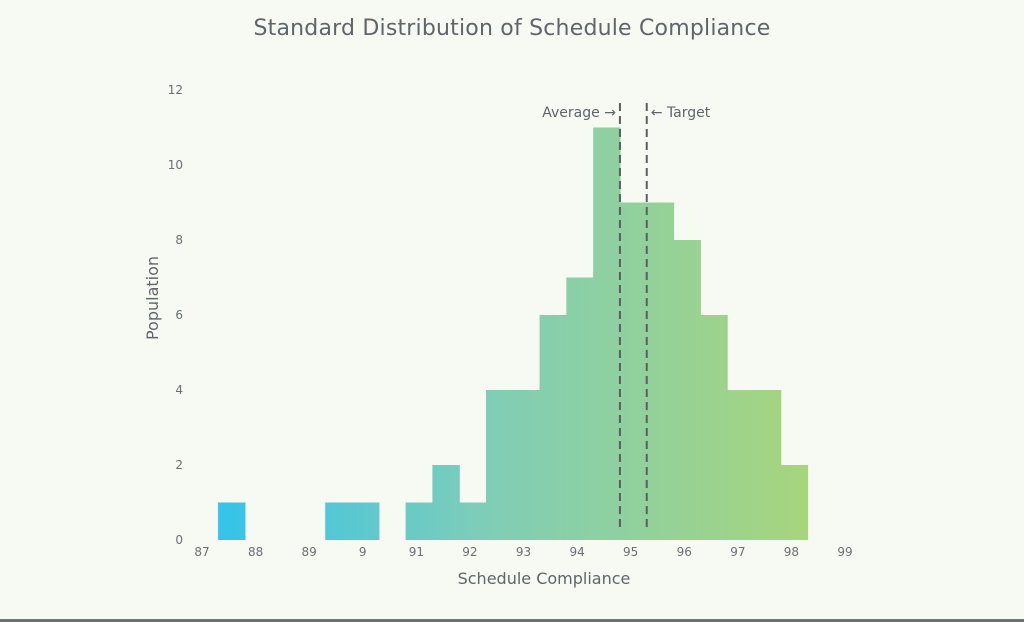 The width and height of the screenshot is (1024, 622). What do you see at coordinates (152, 298) in the screenshot?
I see `y-axis-label: Population` at bounding box center [152, 298].